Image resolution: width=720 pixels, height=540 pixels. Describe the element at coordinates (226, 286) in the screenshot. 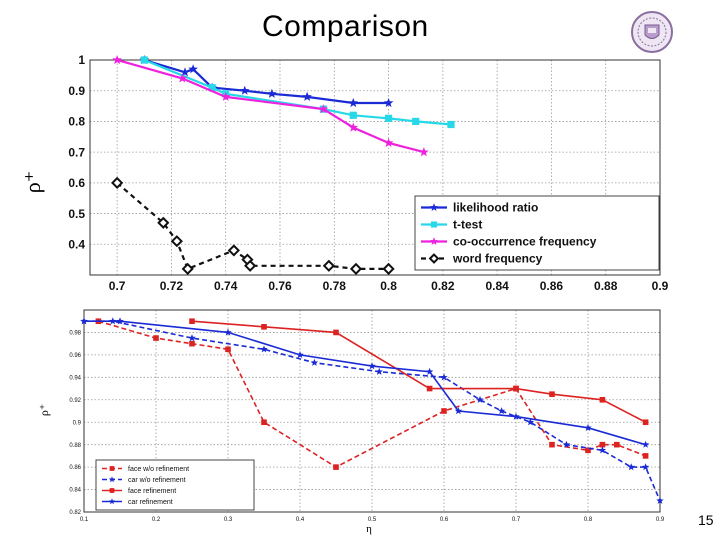

I see `x-tick-label: 0.74` at that location.